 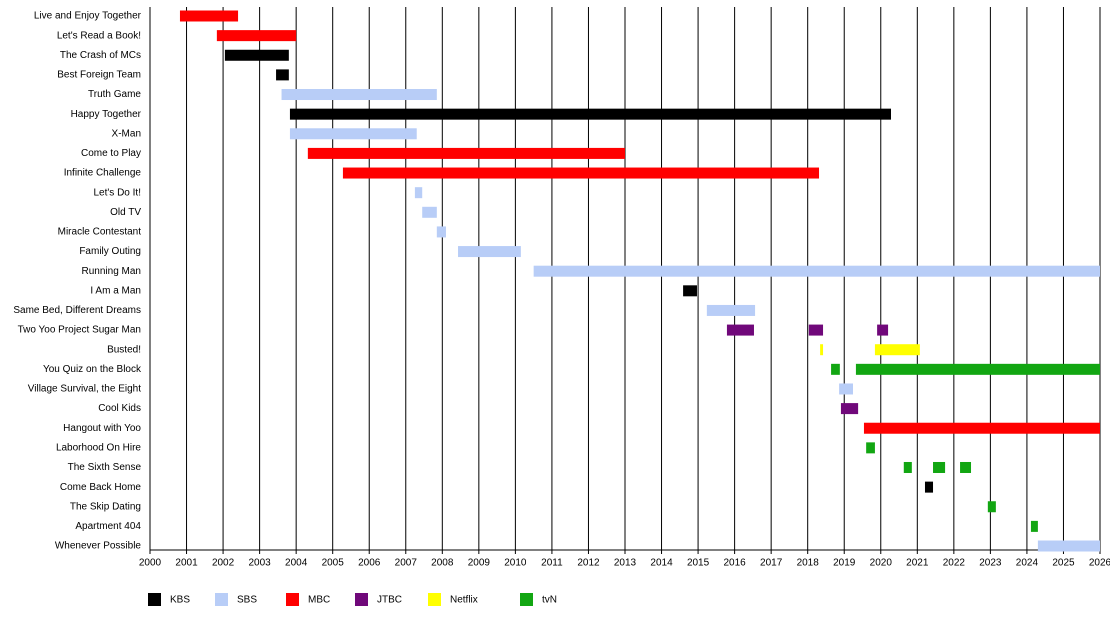 What do you see at coordinates (223, 563) in the screenshot?
I see `x-tick-label: 2002` at bounding box center [223, 563].